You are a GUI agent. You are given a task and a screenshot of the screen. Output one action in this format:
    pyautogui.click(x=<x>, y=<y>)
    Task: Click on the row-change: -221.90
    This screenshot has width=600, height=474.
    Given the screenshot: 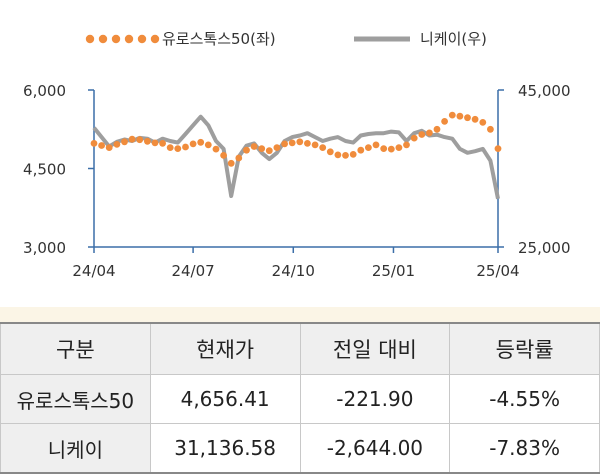 What is the action you would take?
    pyautogui.click(x=375, y=399)
    